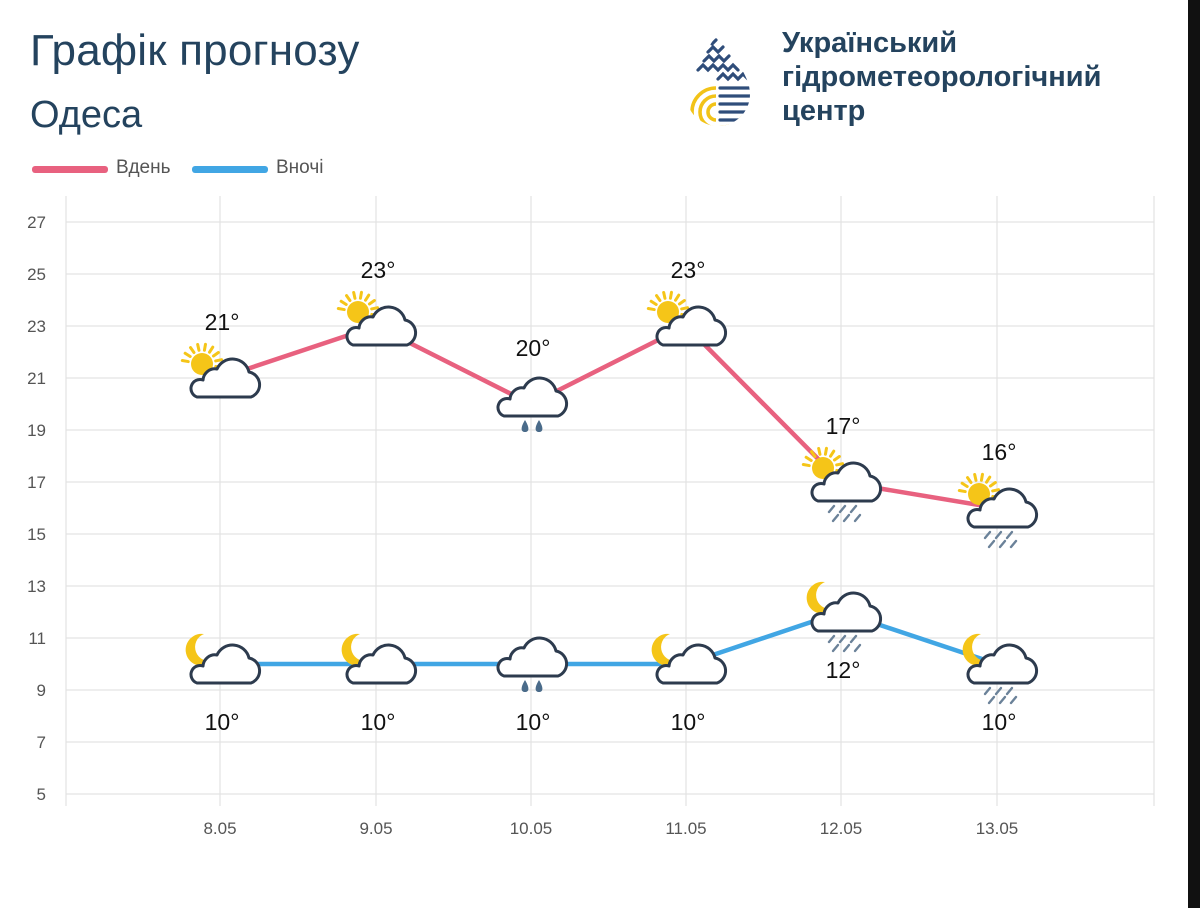 The height and width of the screenshot is (908, 1200). Describe the element at coordinates (531, 828) in the screenshot. I see `x-tick-label: 10.05` at that location.